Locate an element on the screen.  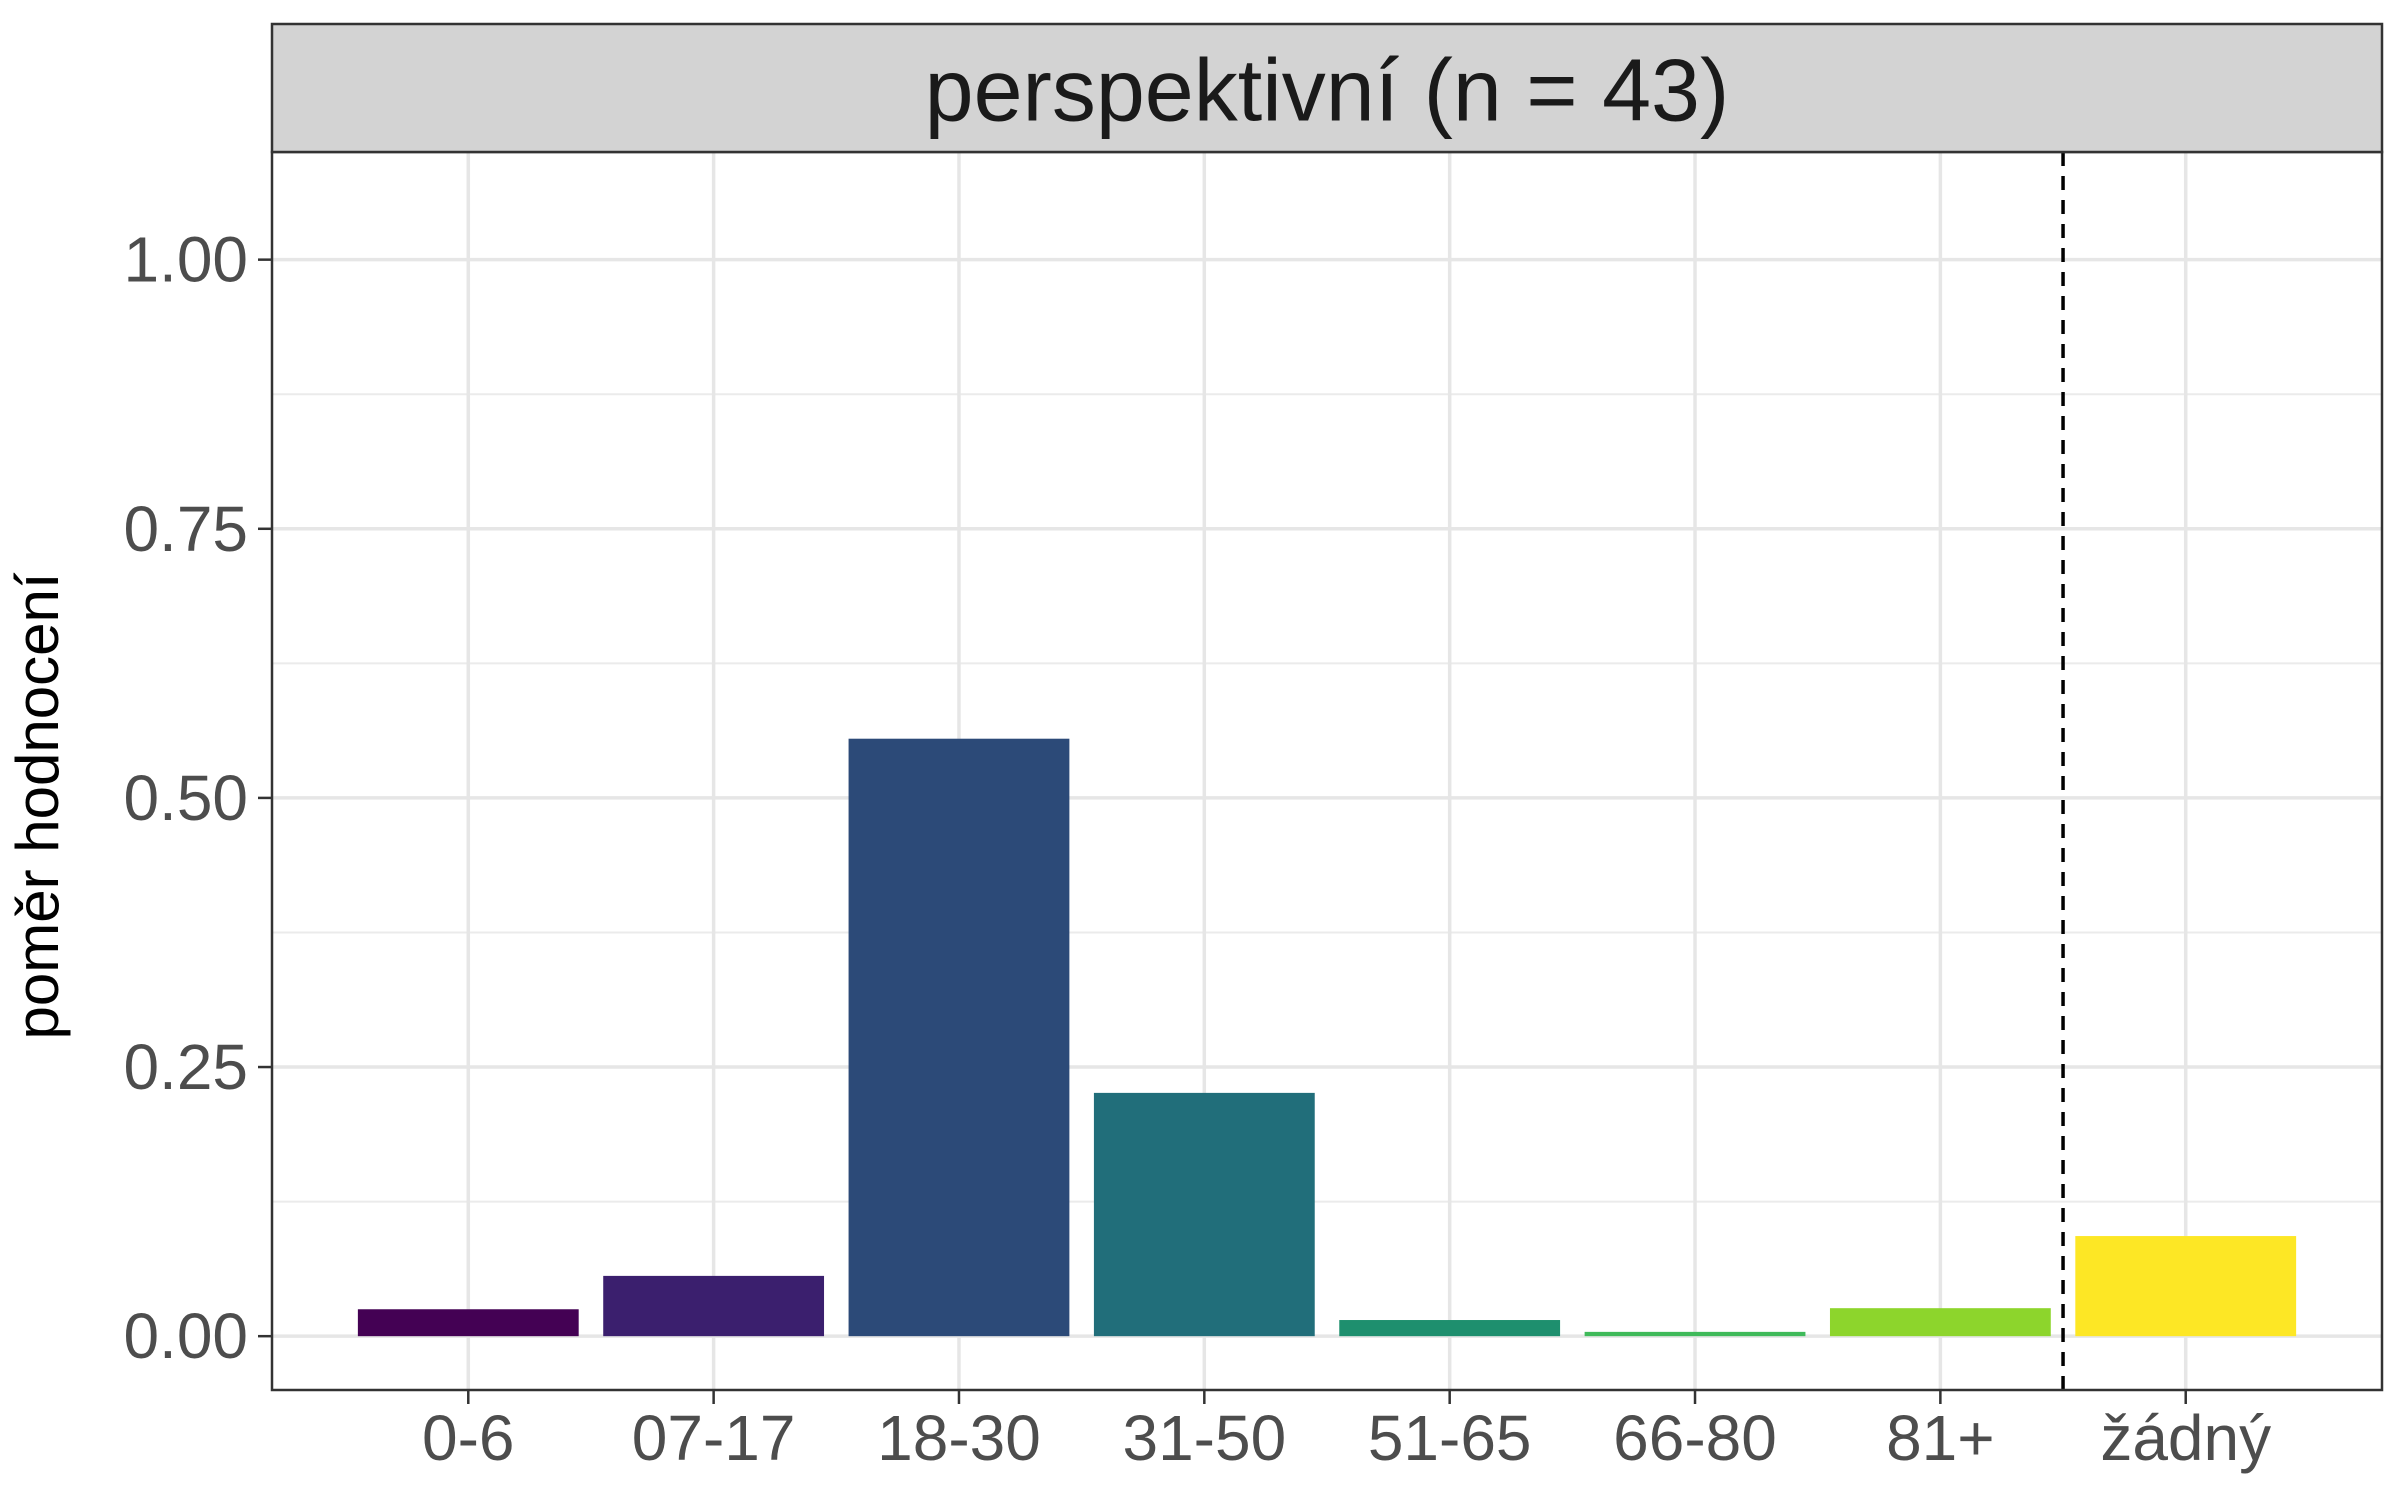
facet-strip: perspektivní (n = 43) is located at coordinates (1327, 88).